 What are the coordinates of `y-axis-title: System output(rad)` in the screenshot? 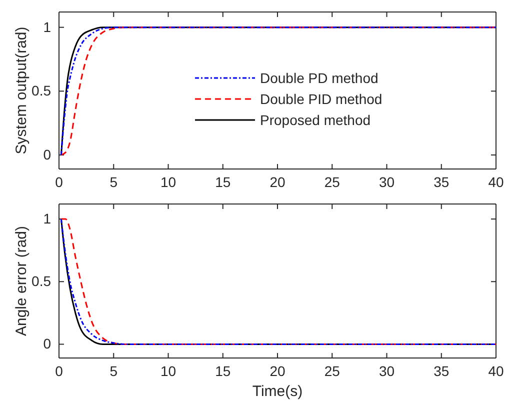 It's located at (21, 90).